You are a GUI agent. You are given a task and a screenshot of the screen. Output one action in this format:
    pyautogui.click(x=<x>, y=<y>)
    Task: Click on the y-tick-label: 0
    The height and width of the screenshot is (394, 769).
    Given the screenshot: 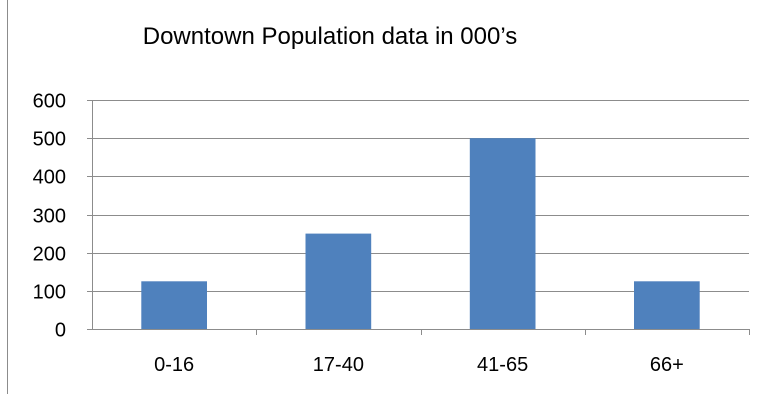 What is the action you would take?
    pyautogui.click(x=60, y=331)
    